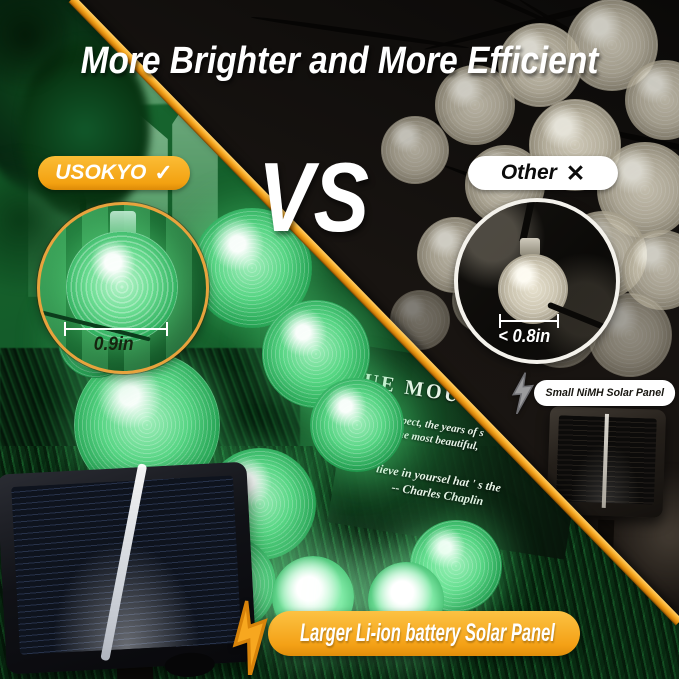 The image size is (679, 679). Describe the element at coordinates (123, 288) in the screenshot. I see `usokyo-bulb-closeup` at that location.